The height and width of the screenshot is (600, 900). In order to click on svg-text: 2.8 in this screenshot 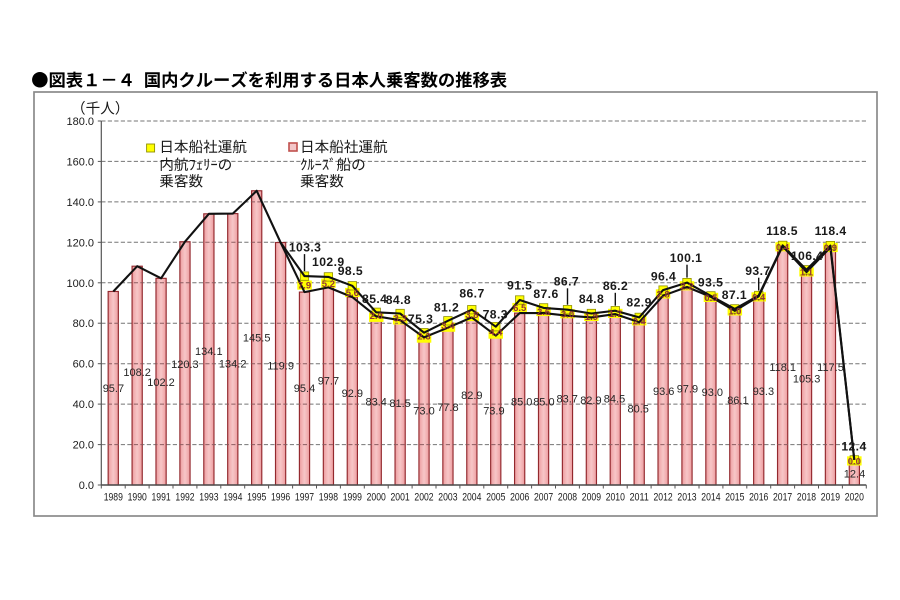, I will do `click(662, 295)`.